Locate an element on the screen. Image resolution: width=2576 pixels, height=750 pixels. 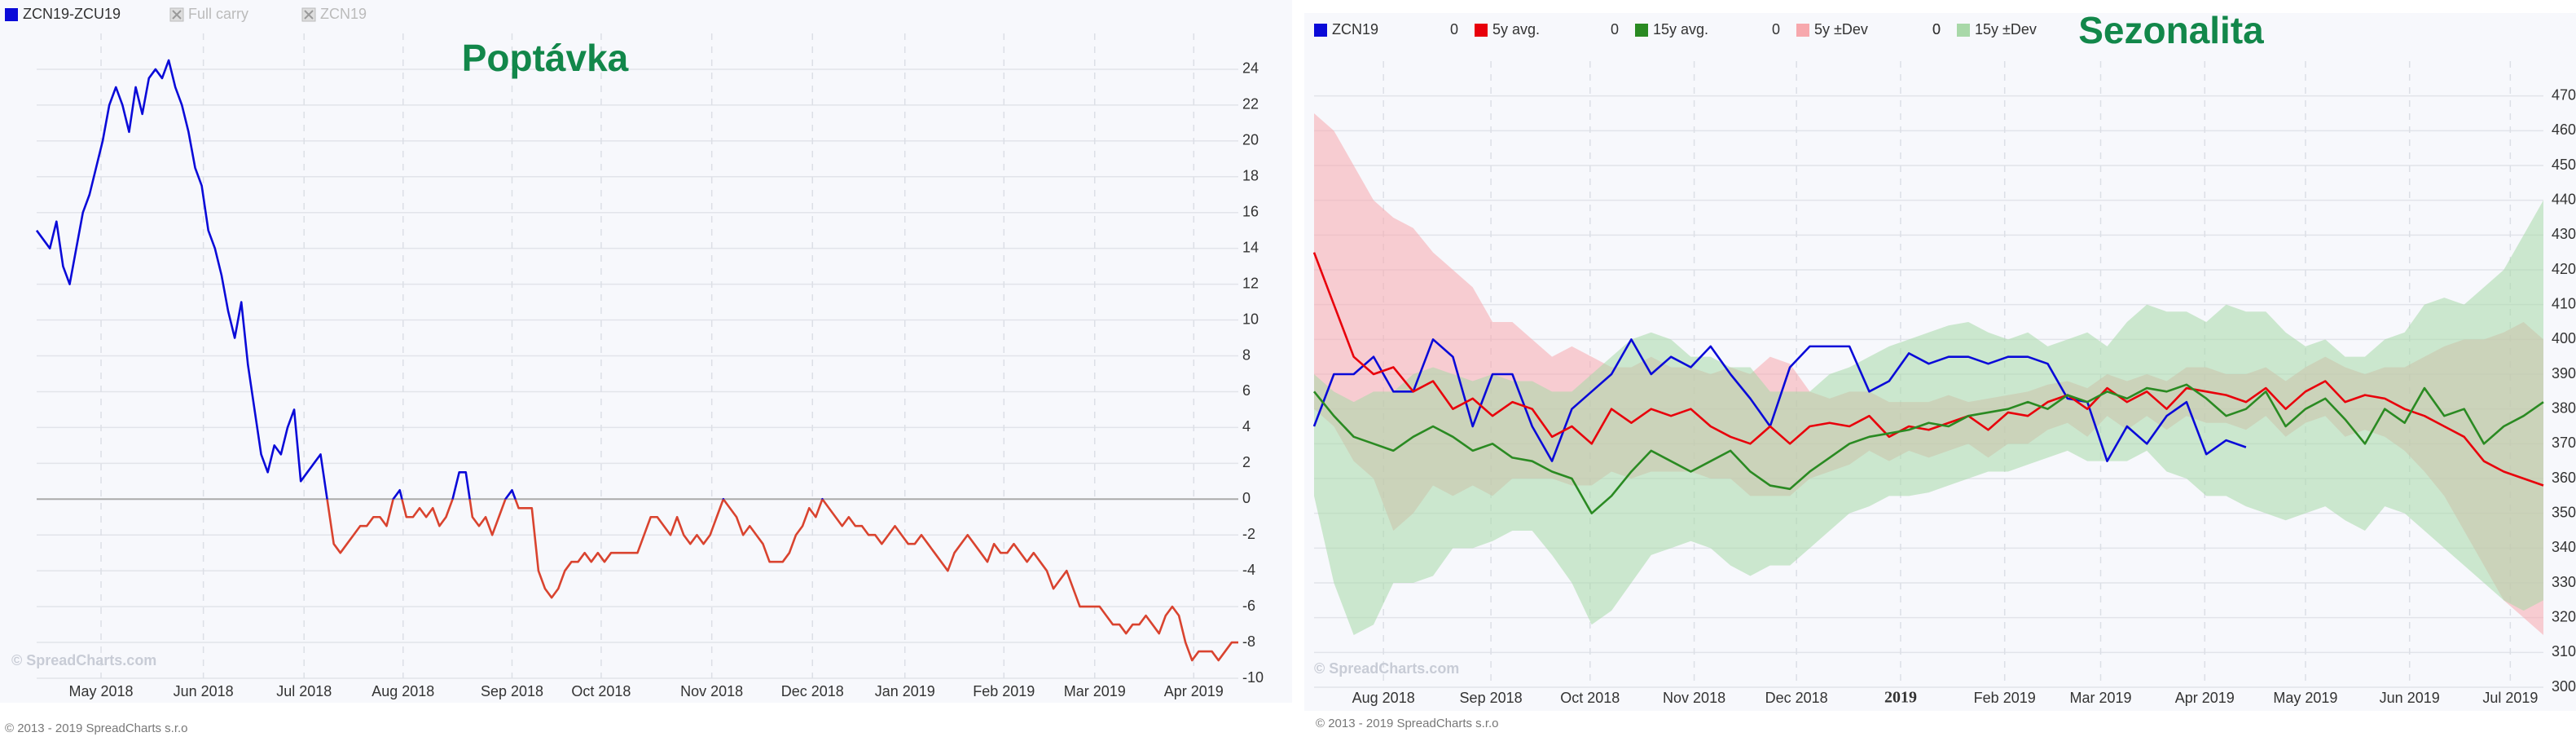
y-tick-label: 450 is located at coordinates (2564, 165).